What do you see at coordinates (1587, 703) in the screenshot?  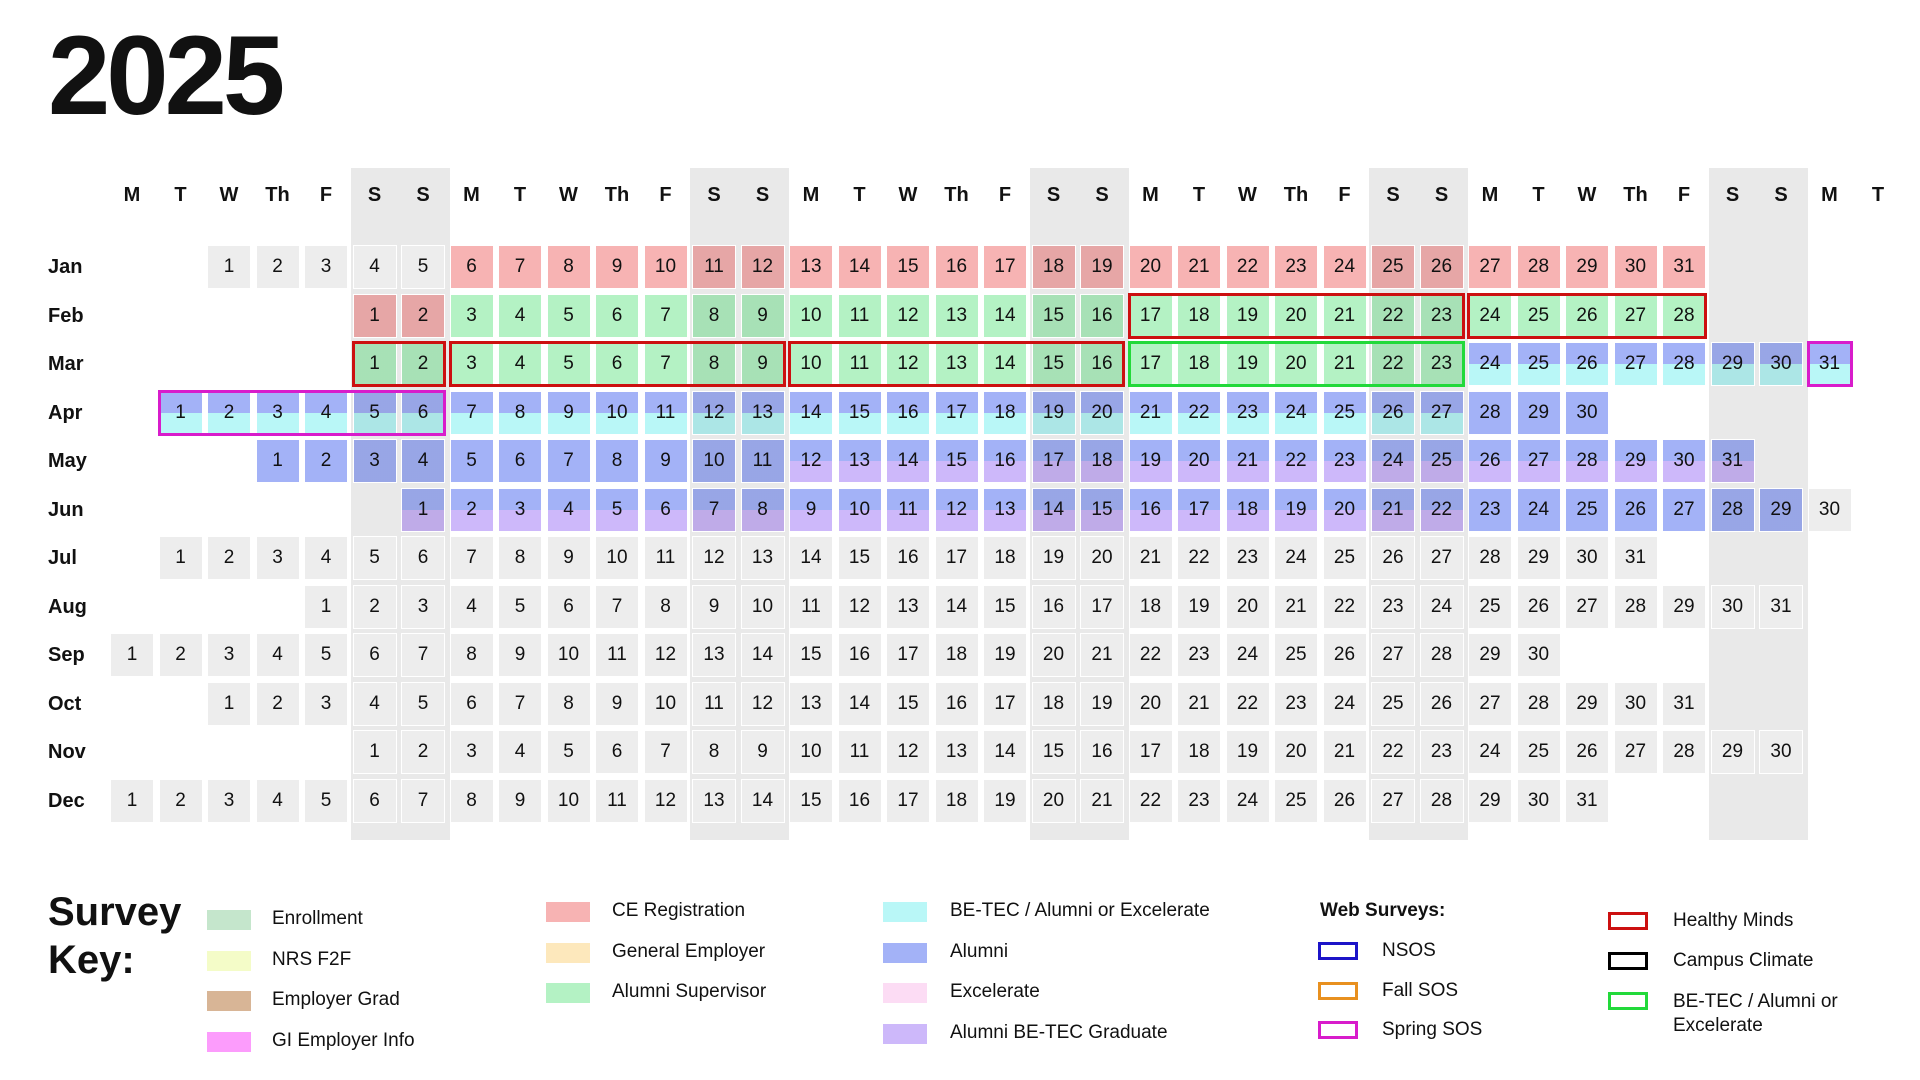 I see `day-cell: 29` at bounding box center [1587, 703].